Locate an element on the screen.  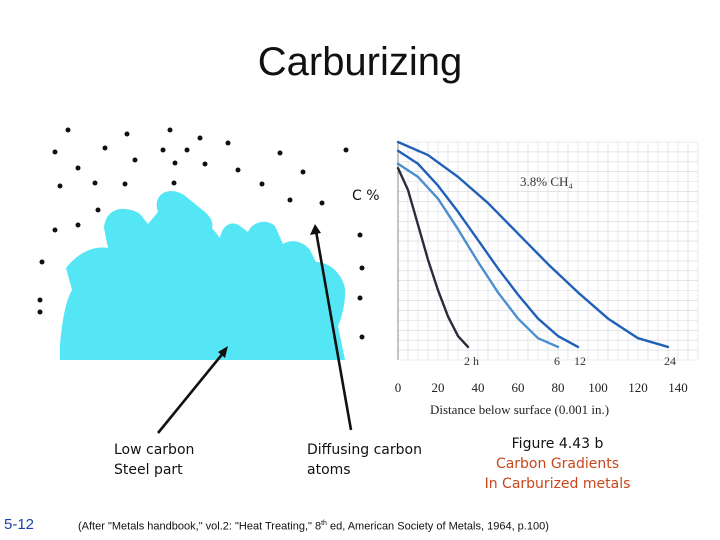
x-tick-label: 20 is located at coordinates (438, 387).